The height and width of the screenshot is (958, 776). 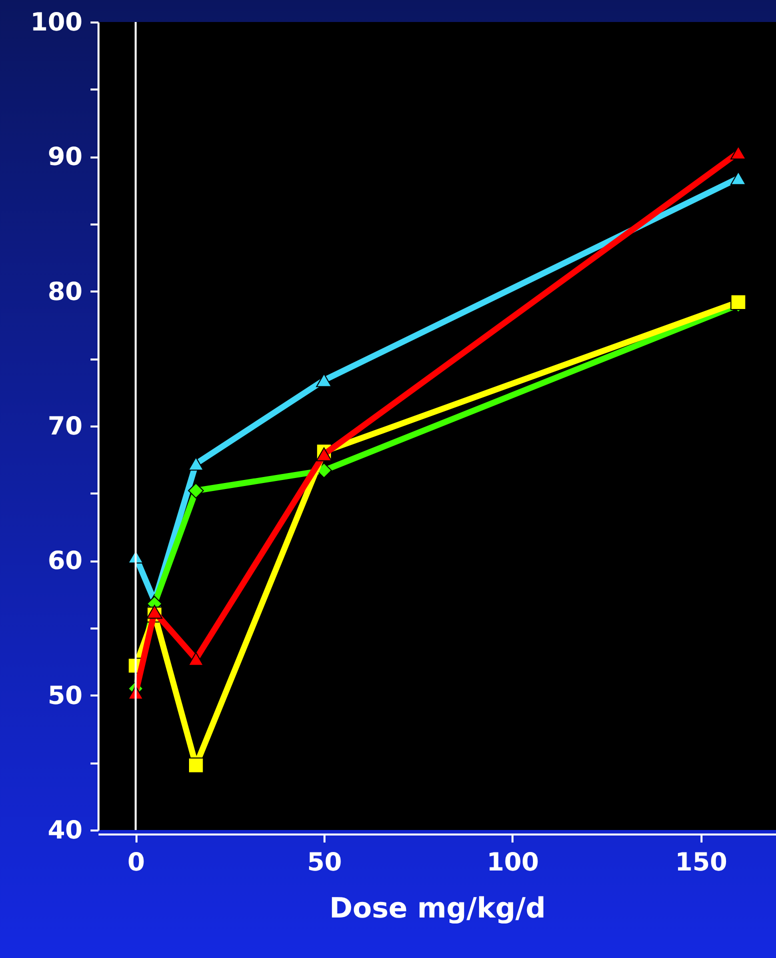 I want to click on y-tick-label: 100, so click(x=56, y=22).